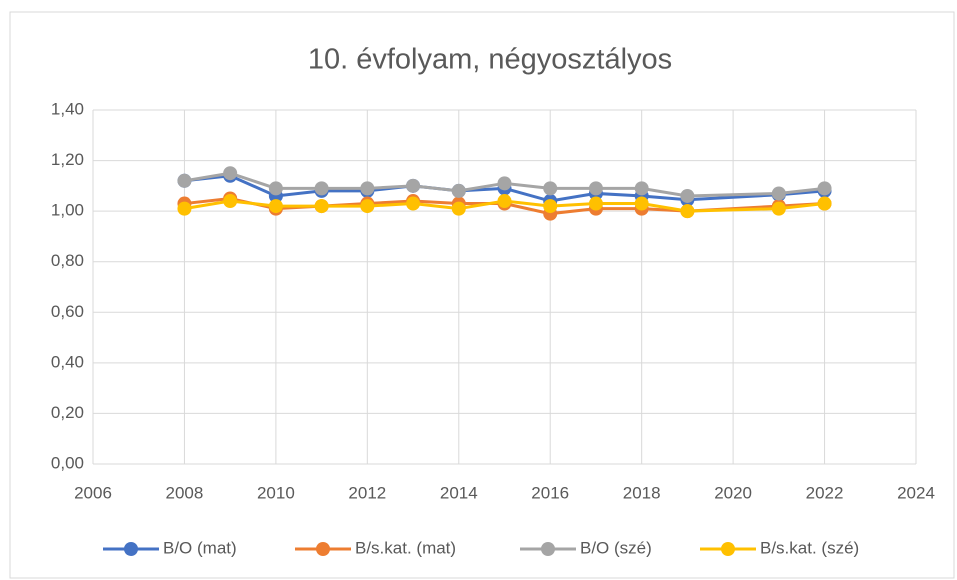 The image size is (957, 580). I want to click on x-tick-label: 2020, so click(733, 492).